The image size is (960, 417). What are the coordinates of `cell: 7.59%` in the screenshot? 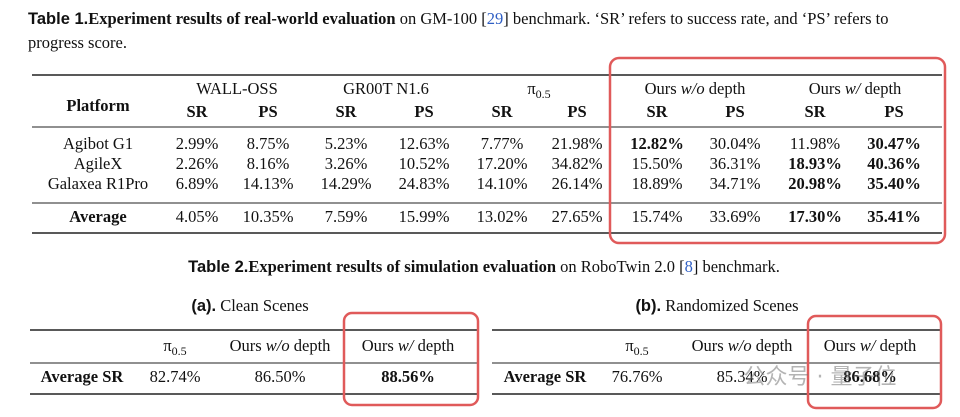 It's located at (346, 216).